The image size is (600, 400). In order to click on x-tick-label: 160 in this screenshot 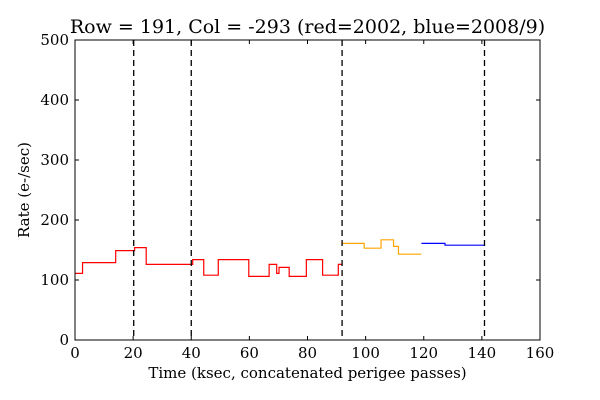, I will do `click(540, 353)`.